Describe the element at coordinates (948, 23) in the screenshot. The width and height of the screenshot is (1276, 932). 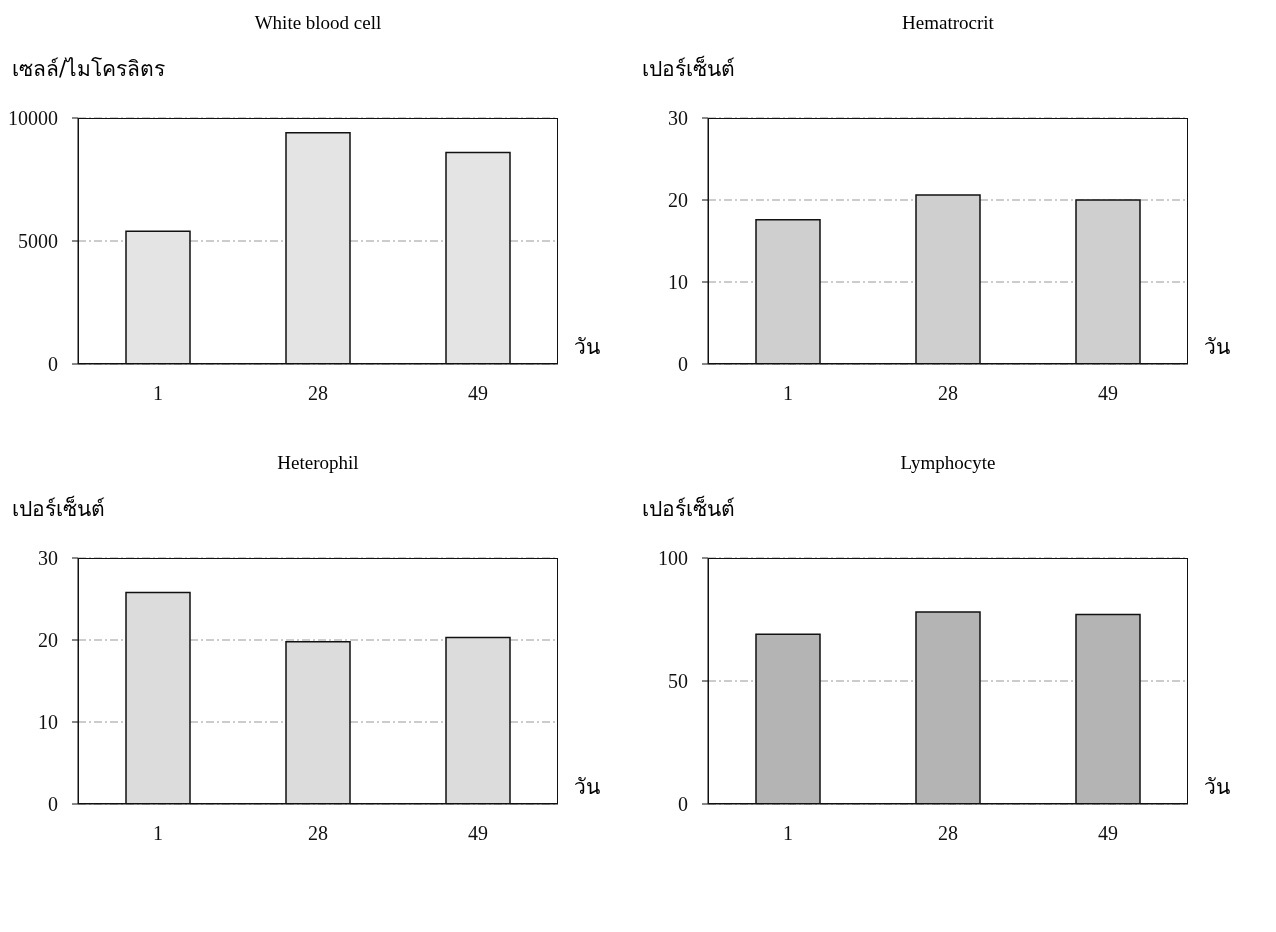
I see `chart-title: Hematrocrit` at that location.